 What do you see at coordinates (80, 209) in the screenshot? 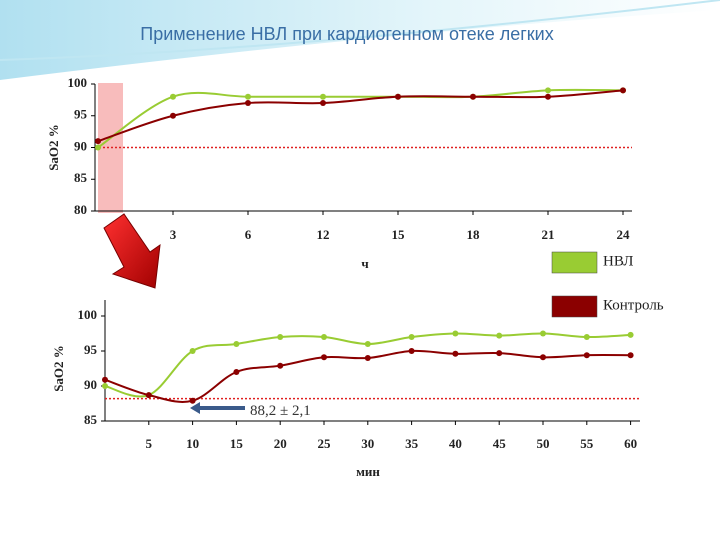
I see `y-tick-label: 80` at bounding box center [80, 209].